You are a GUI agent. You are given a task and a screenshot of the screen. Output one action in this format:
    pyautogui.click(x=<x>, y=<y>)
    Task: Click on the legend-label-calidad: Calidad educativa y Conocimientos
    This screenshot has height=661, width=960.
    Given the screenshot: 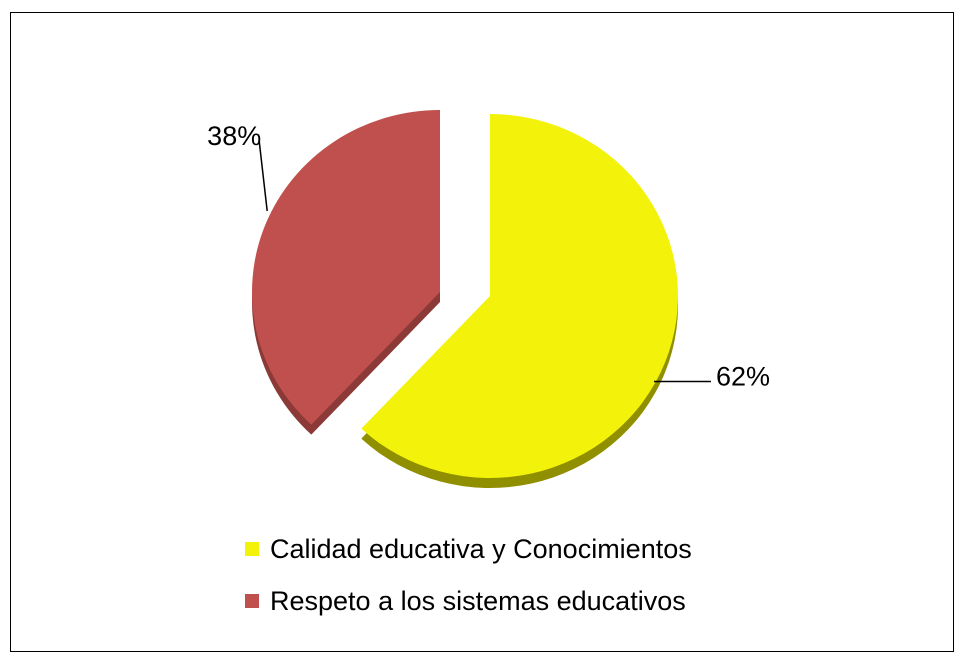 What is the action you would take?
    pyautogui.click(x=481, y=548)
    